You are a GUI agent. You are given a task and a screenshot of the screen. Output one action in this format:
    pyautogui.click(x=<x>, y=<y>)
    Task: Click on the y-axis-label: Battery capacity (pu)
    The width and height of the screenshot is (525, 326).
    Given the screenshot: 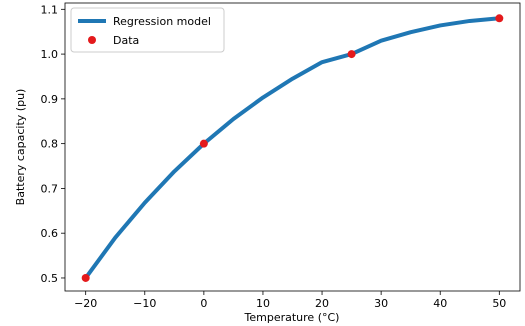 What is the action you would take?
    pyautogui.click(x=20, y=147)
    